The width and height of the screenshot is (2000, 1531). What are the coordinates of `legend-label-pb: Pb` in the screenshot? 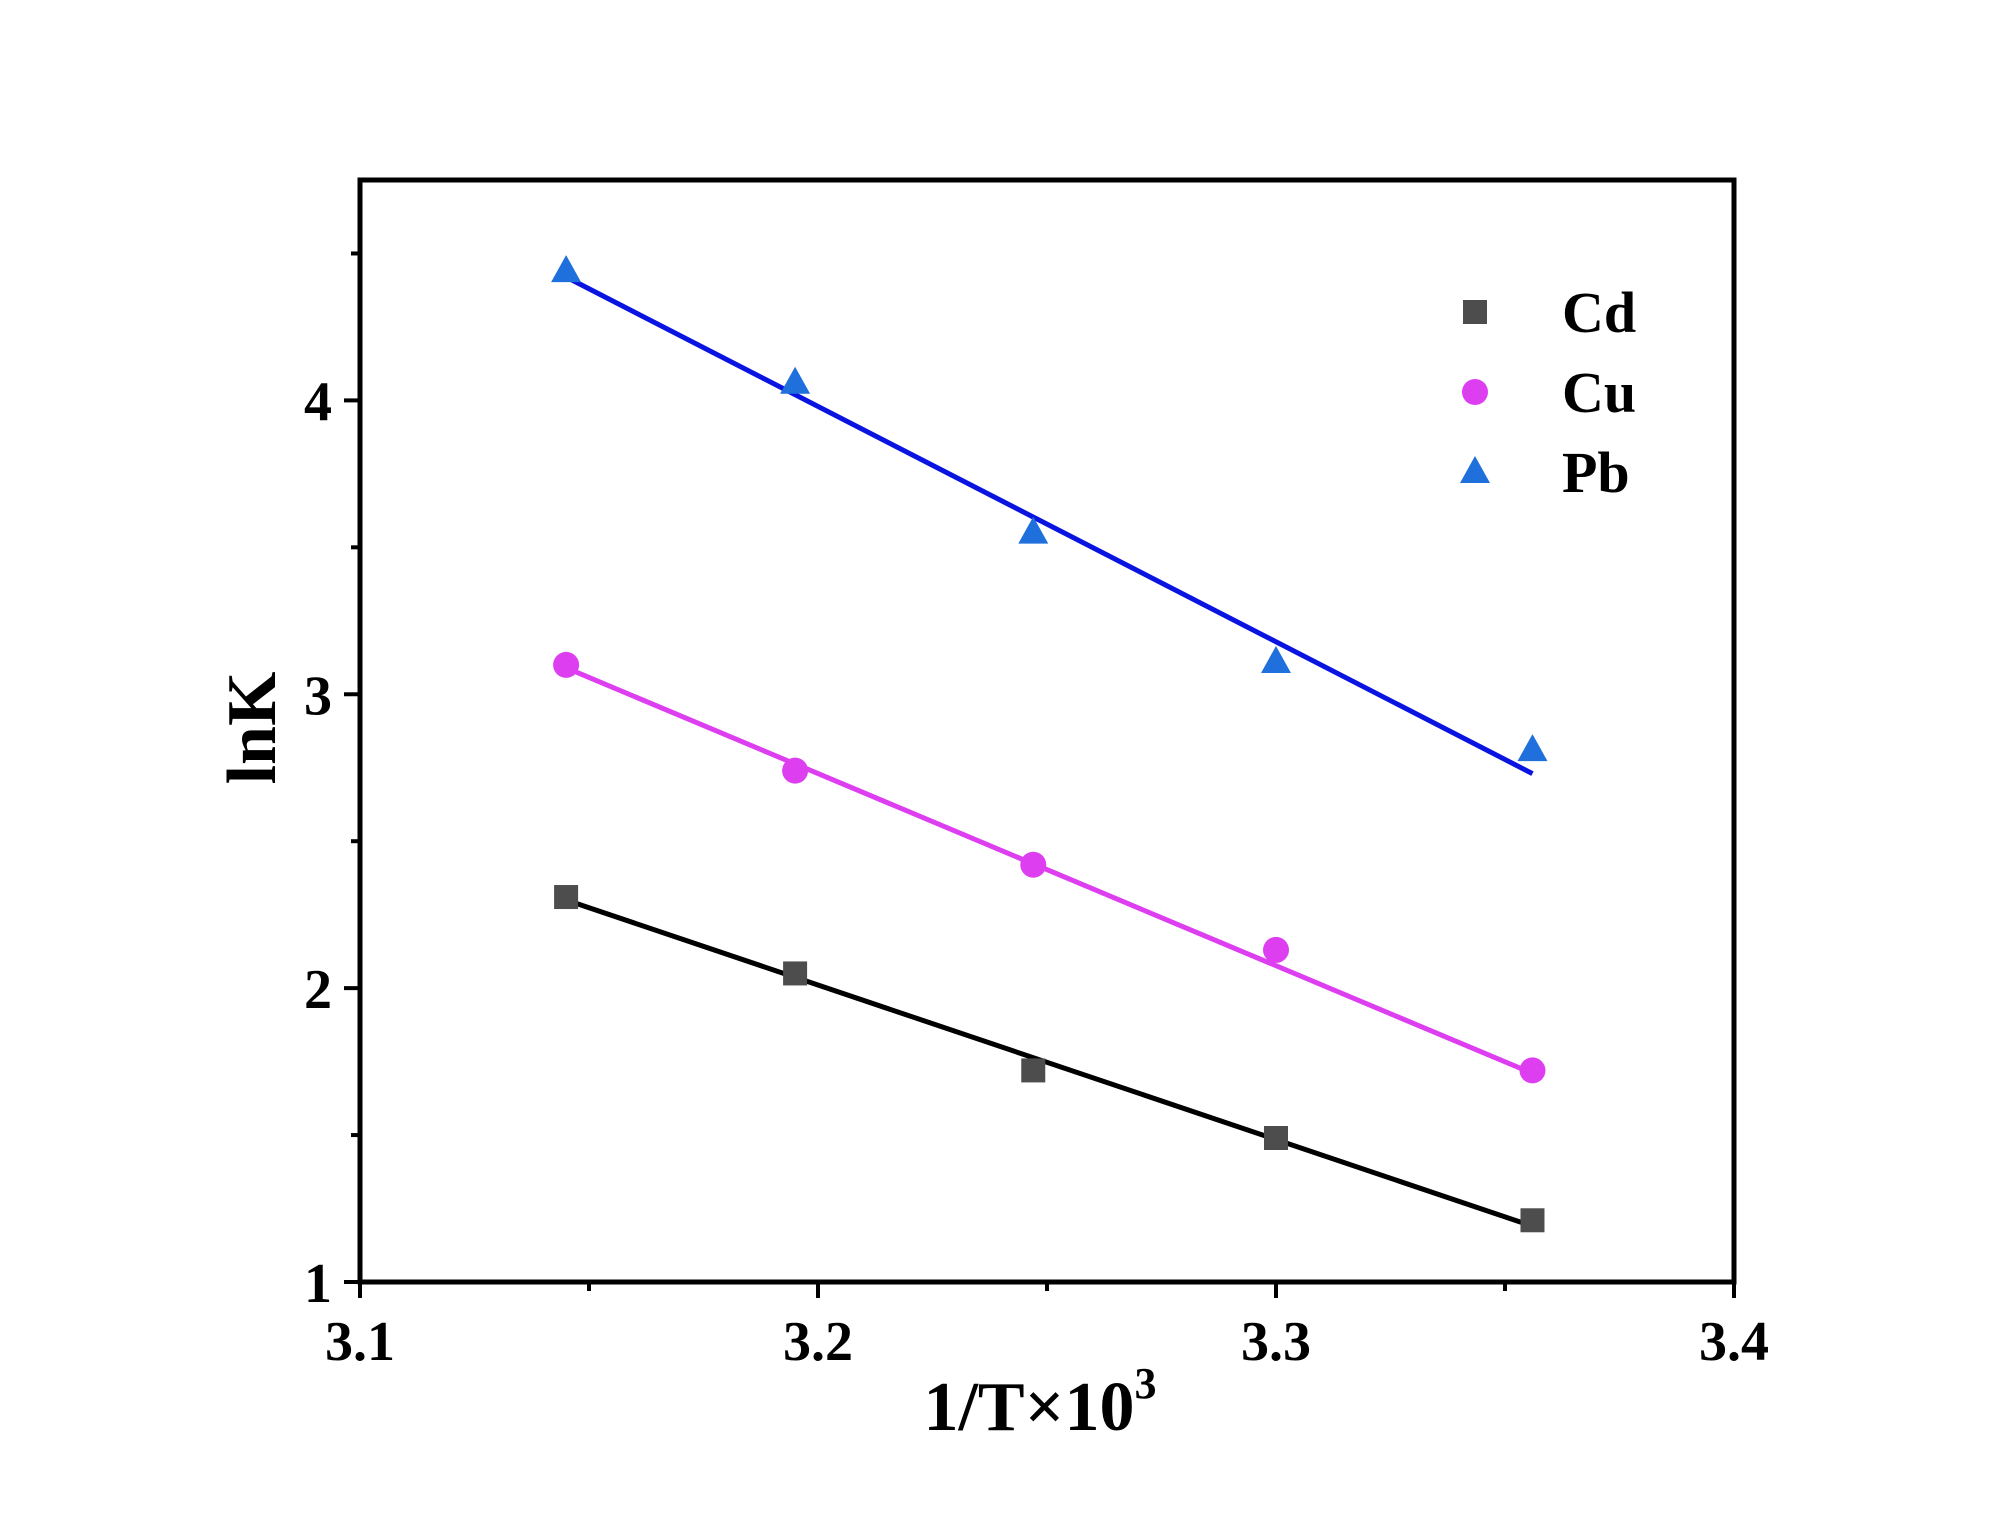 It's located at (1596, 472).